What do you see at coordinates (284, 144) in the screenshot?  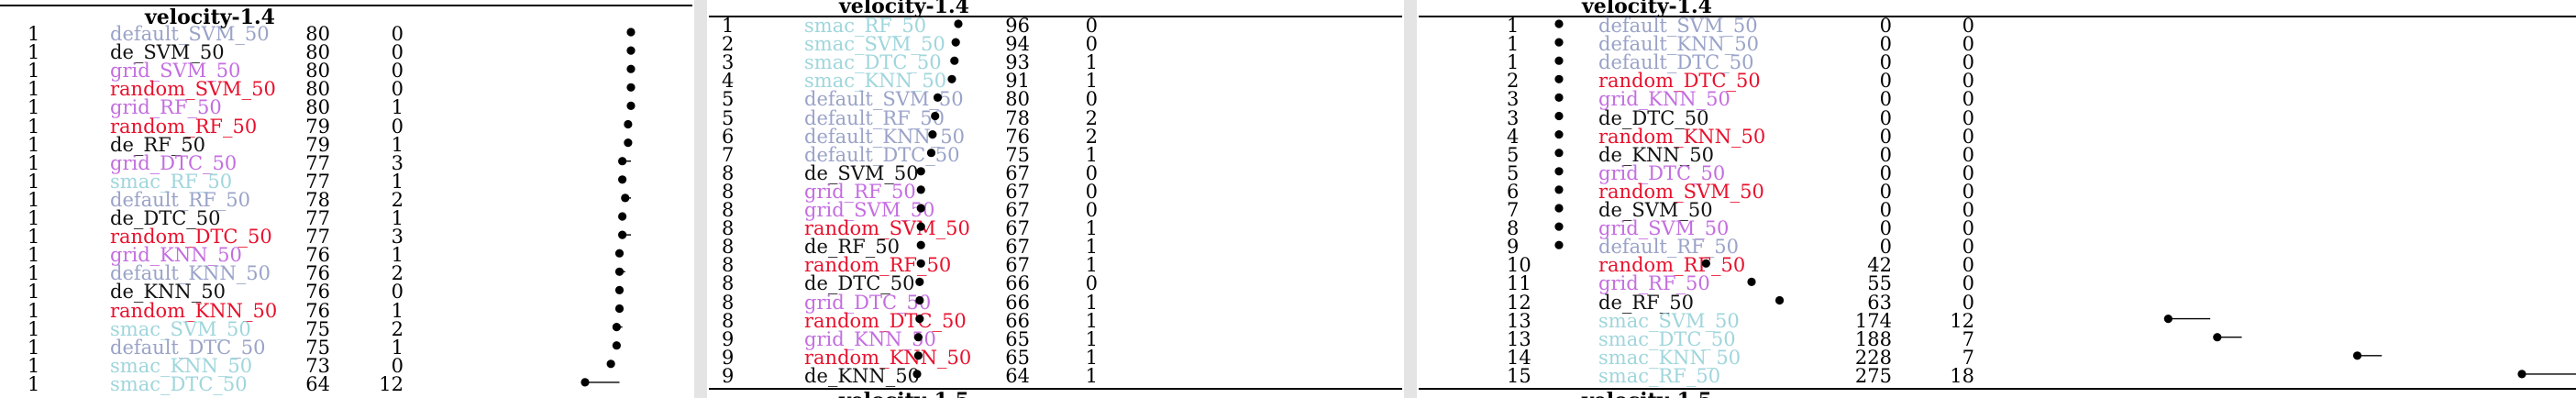 I see `table-row: 1 de_RF_50 79 1` at bounding box center [284, 144].